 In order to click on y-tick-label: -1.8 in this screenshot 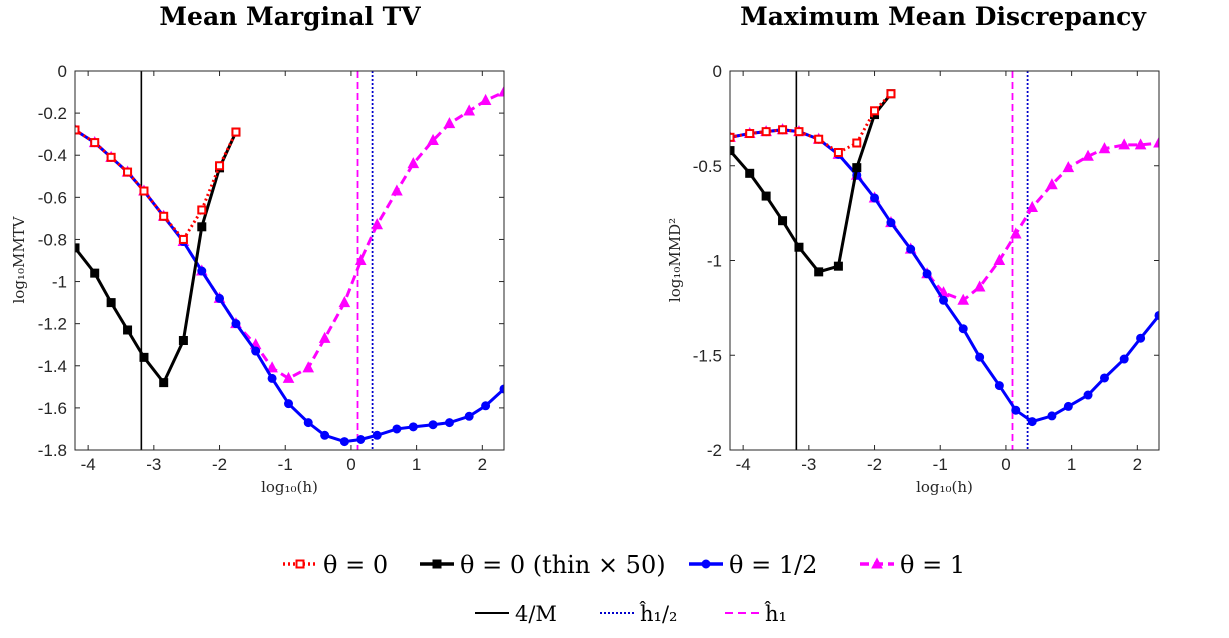, I will do `click(52, 450)`.